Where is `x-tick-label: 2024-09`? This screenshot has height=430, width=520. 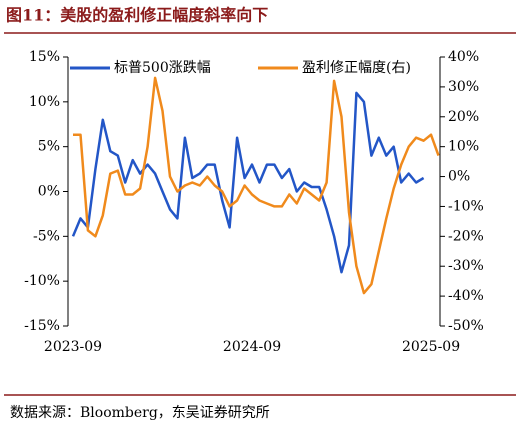
x-tick-label: 2024-09 is located at coordinates (252, 347).